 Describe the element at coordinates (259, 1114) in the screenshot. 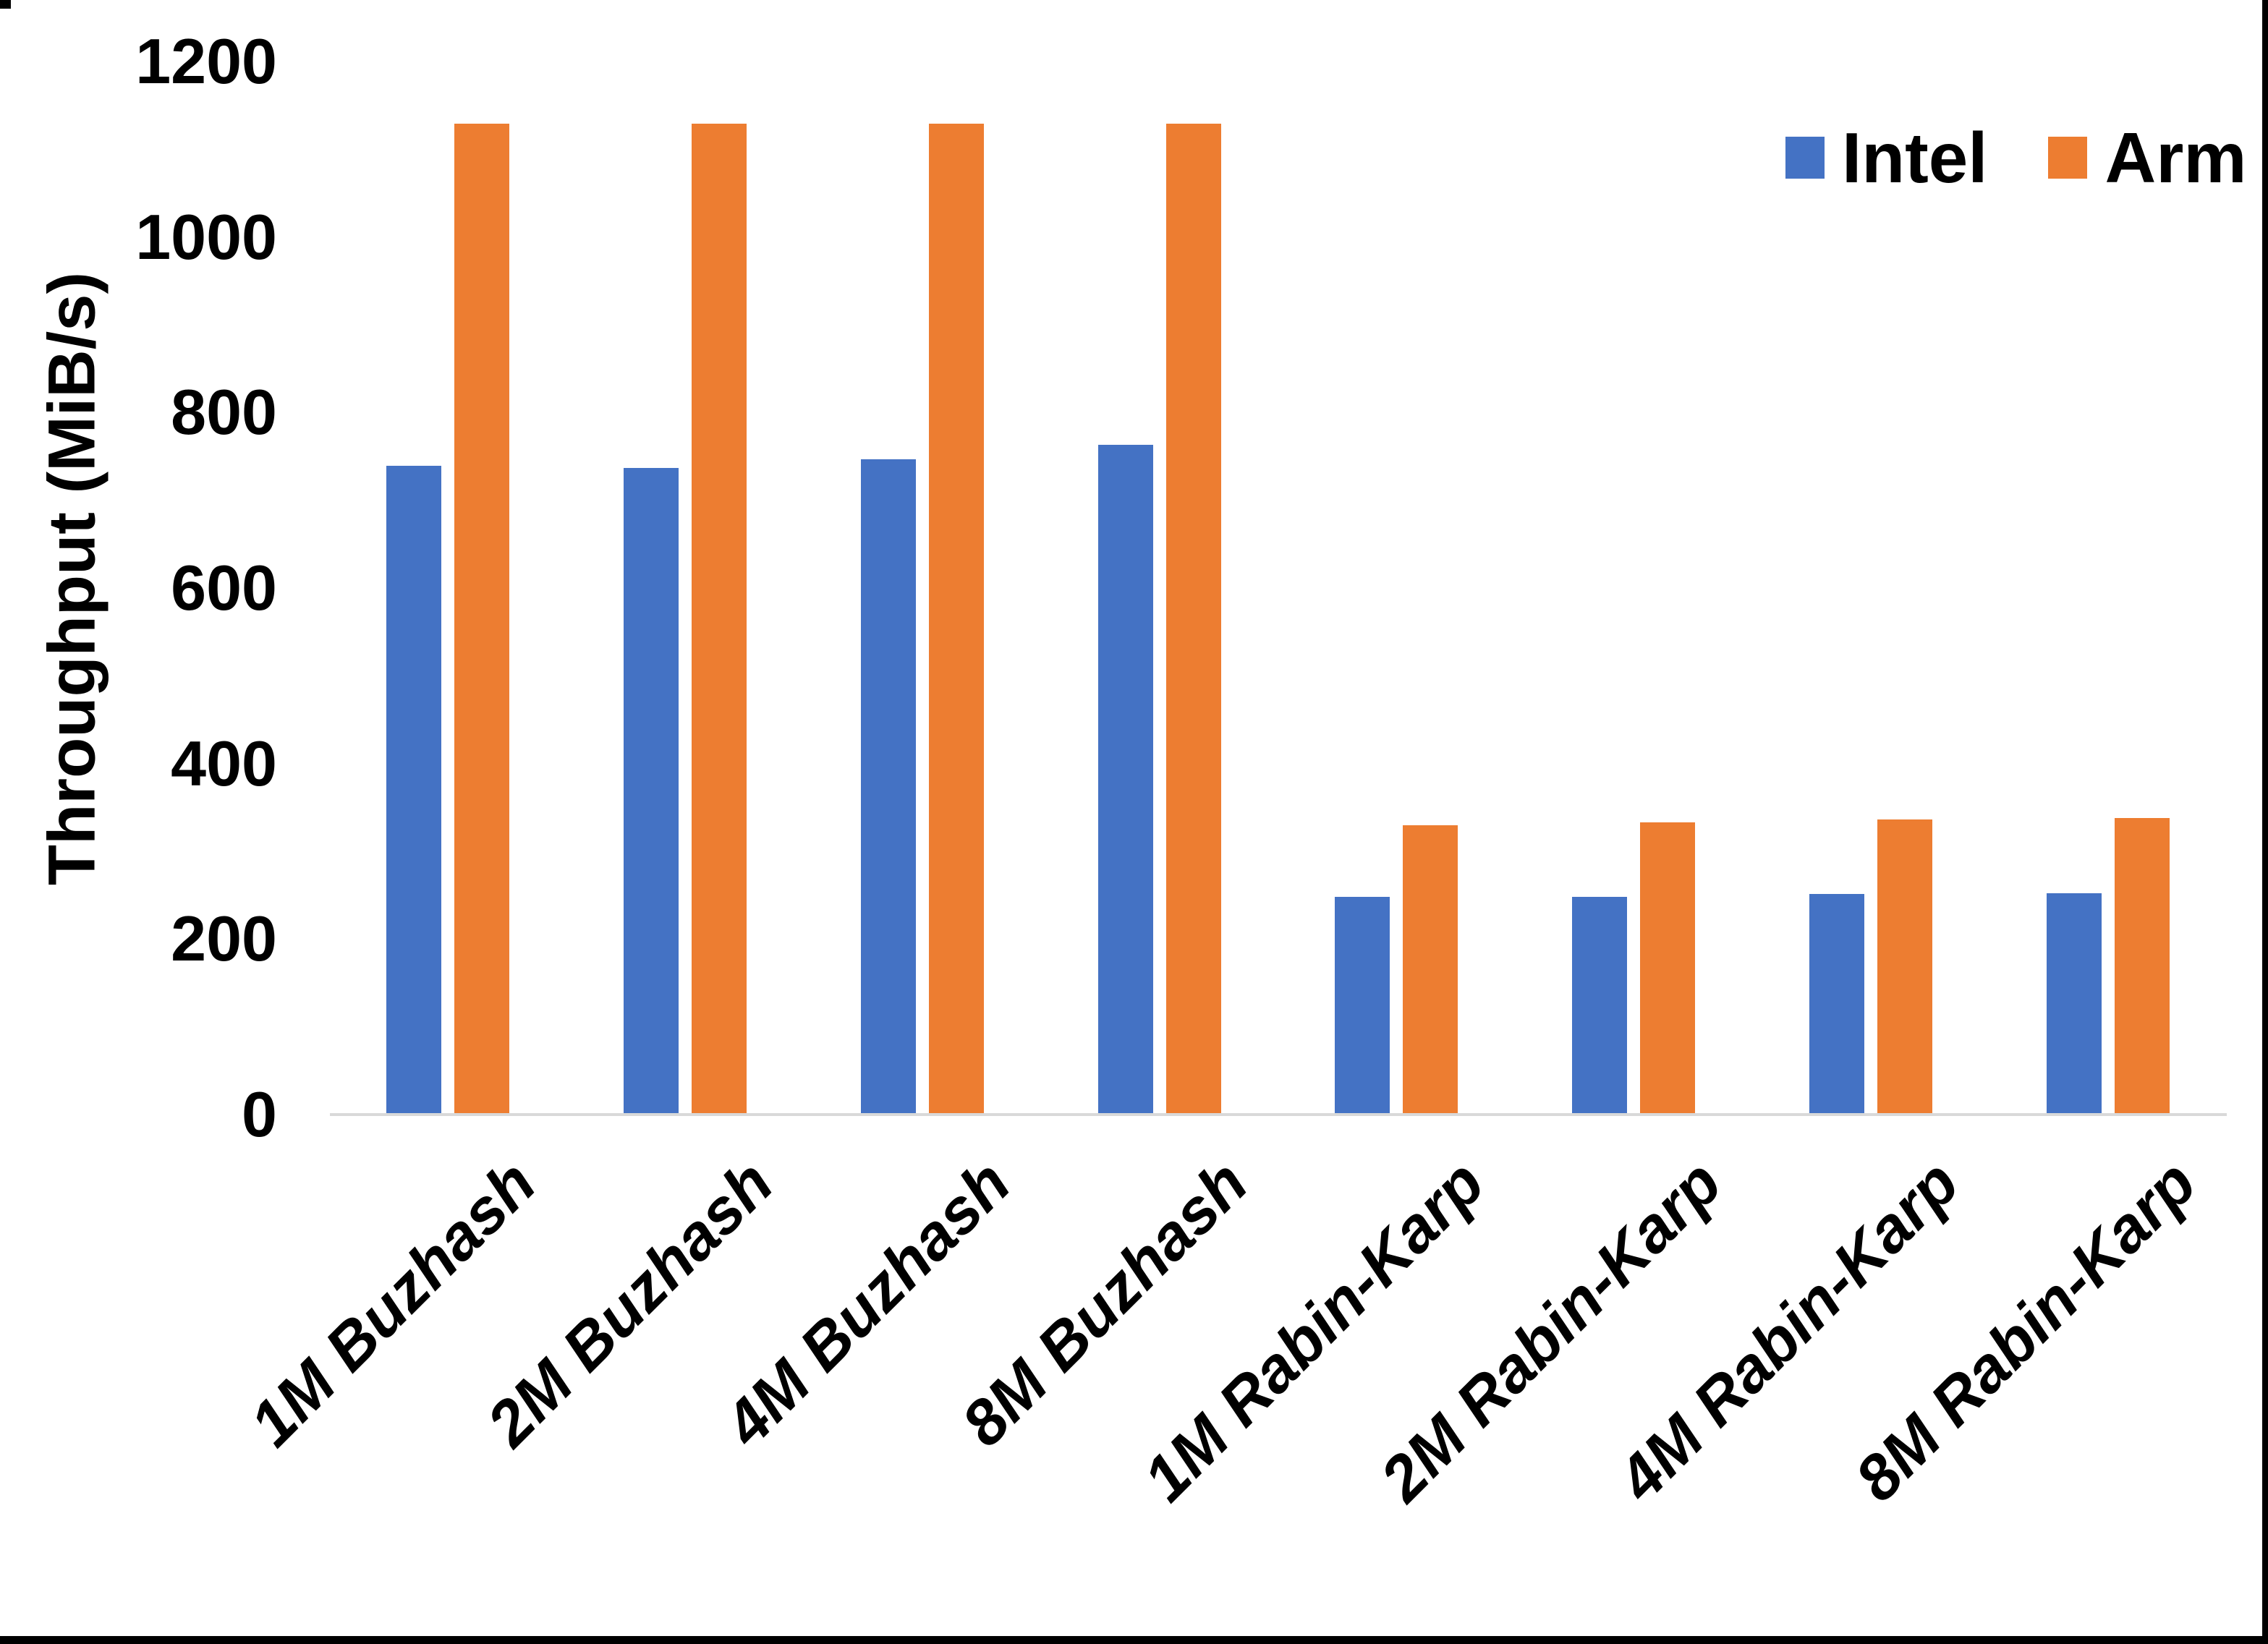

I see `y-tick-label: 0` at that location.